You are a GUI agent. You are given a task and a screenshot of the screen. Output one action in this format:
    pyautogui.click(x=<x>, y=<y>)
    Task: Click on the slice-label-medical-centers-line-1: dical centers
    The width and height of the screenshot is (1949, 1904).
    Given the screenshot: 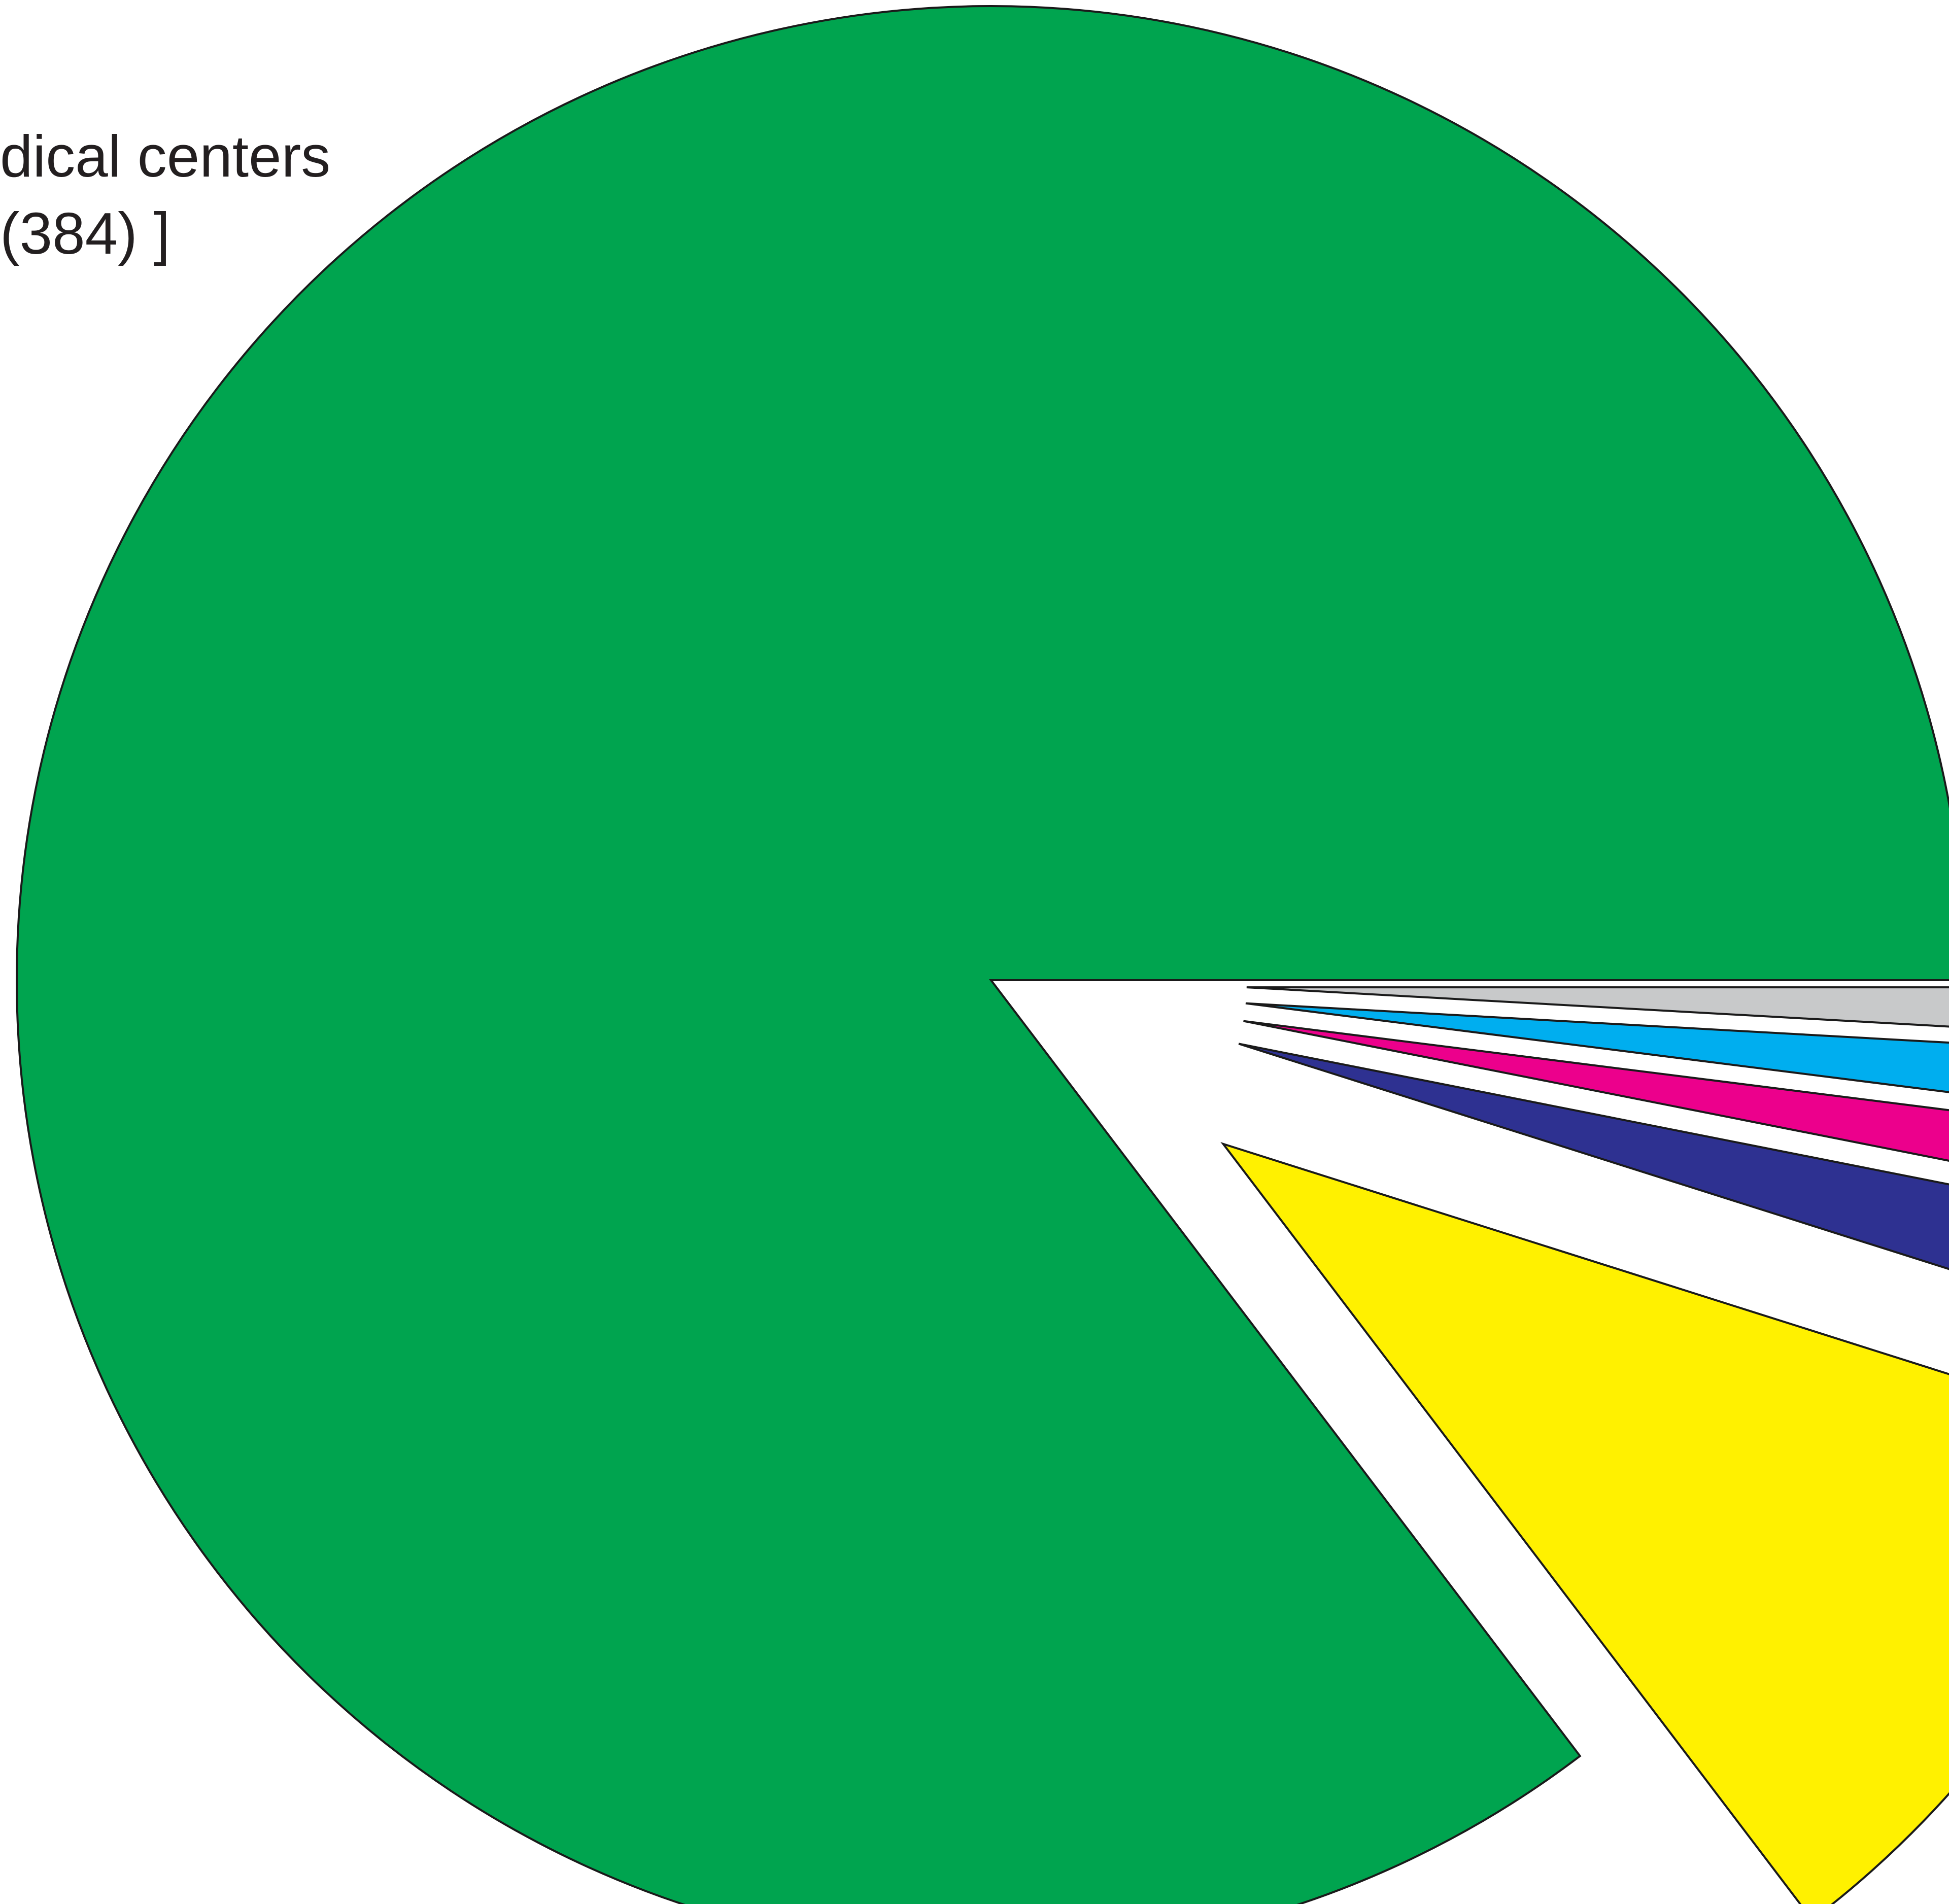 What is the action you would take?
    pyautogui.click(x=165, y=156)
    